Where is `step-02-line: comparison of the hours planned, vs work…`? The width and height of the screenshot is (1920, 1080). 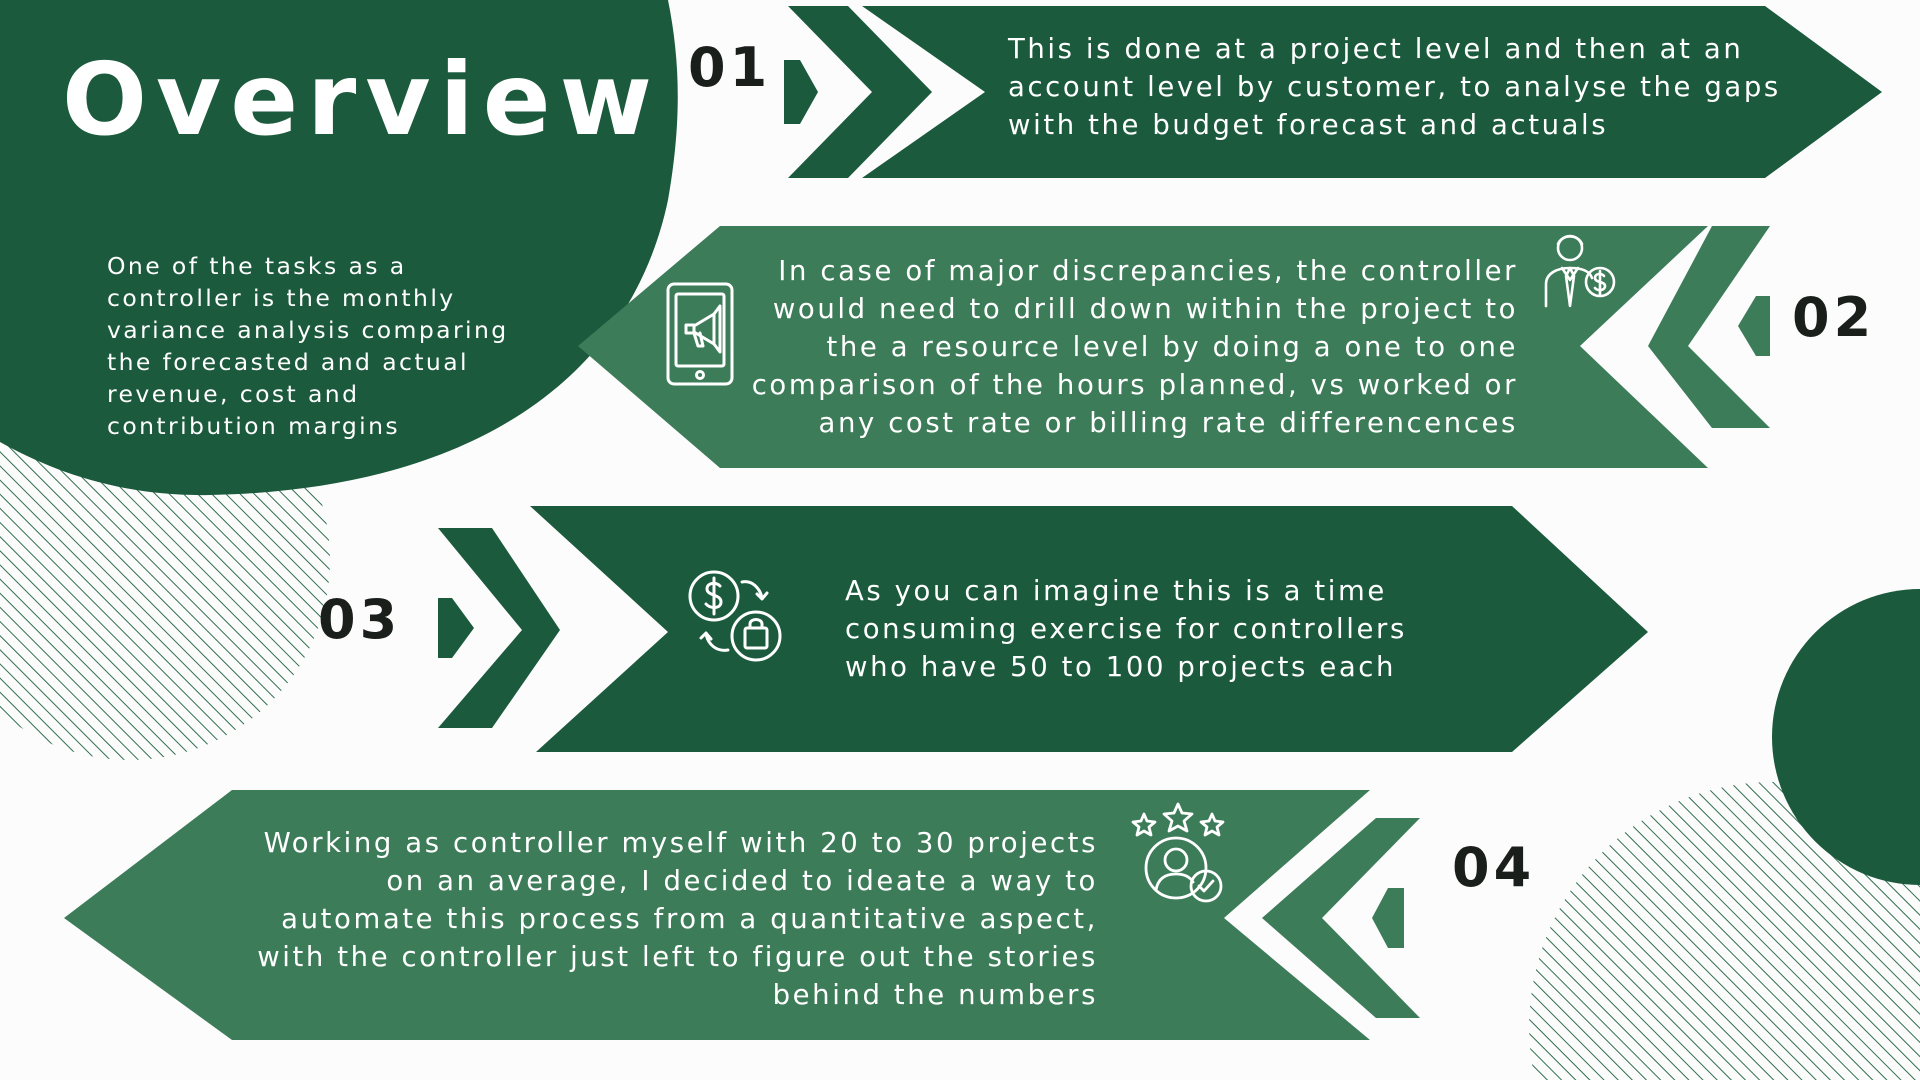 step-02-line: comparison of the hours planned, vs work… is located at coordinates (1134, 385).